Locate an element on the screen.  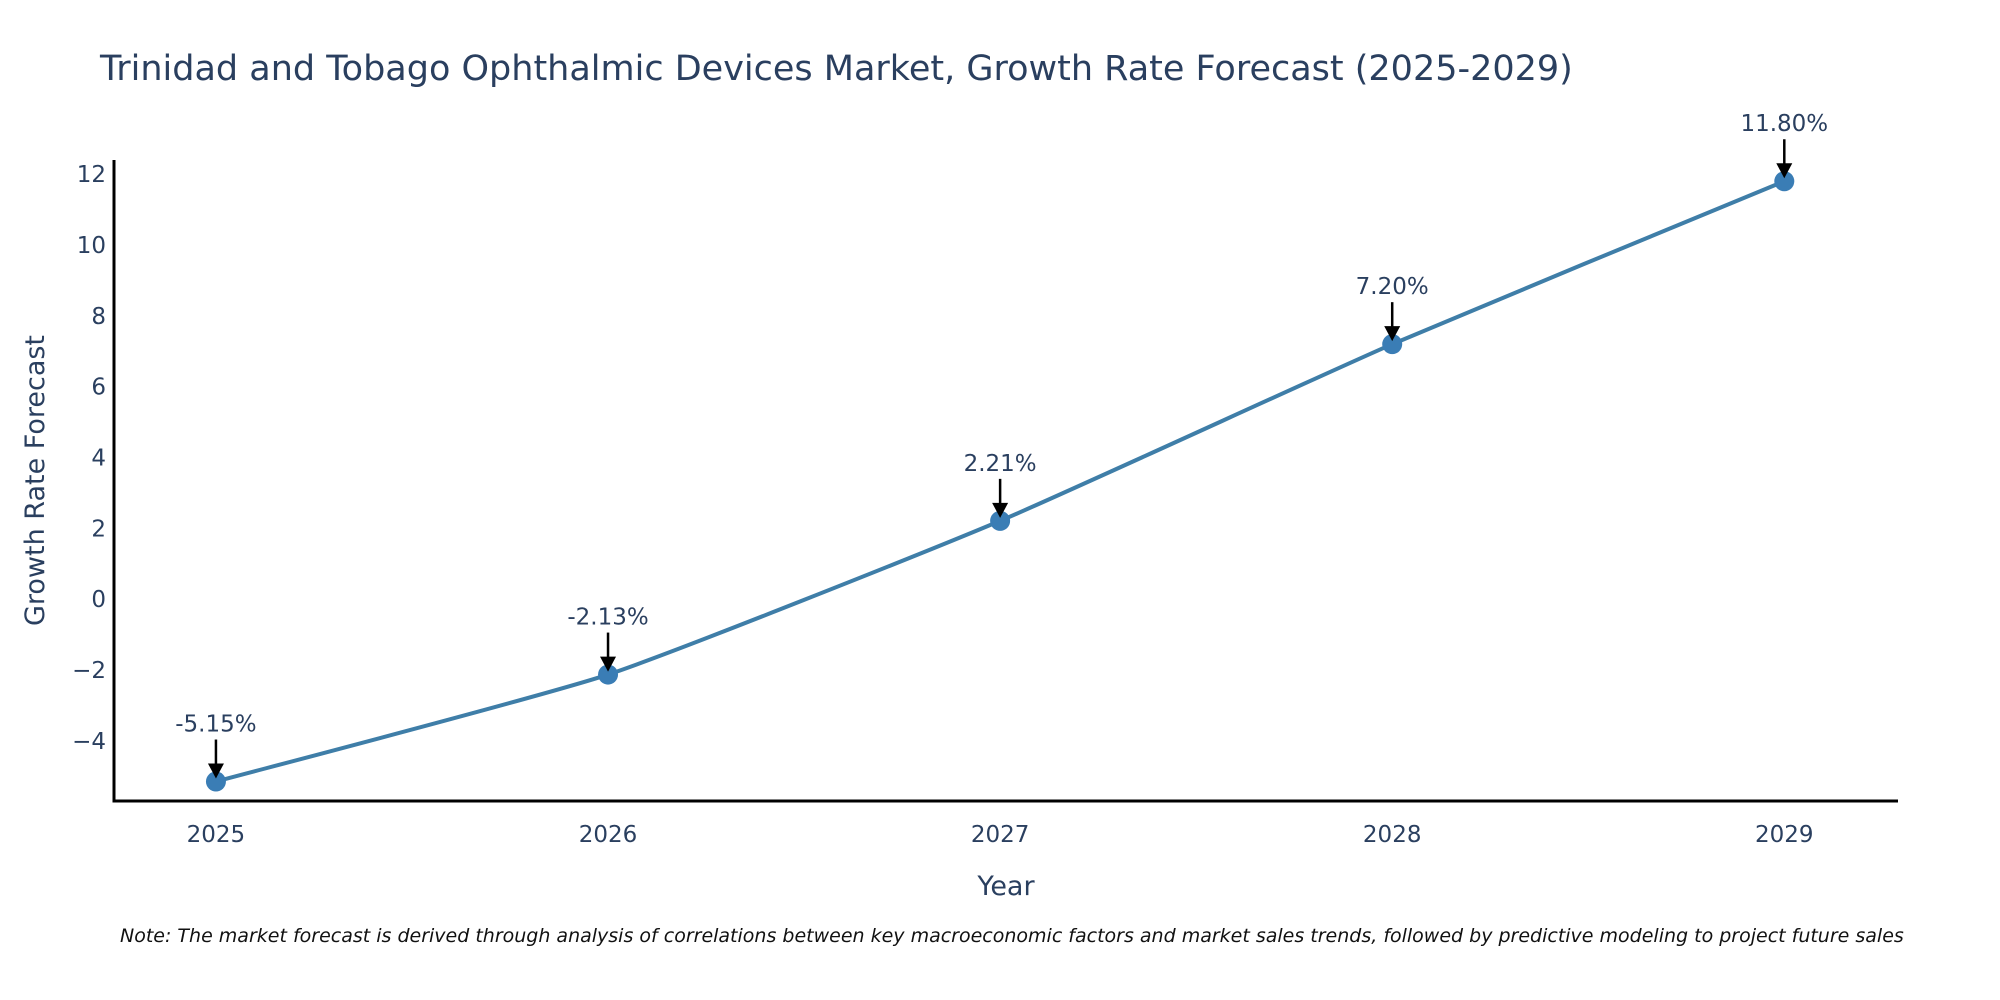
y-tick-label: −4 is located at coordinates (89, 742).